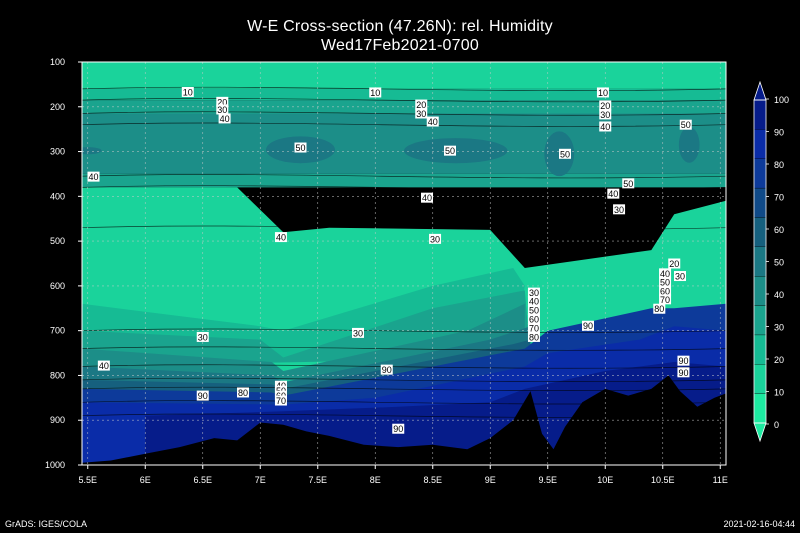 The image size is (800, 533). What do you see at coordinates (663, 480) in the screenshot?
I see `x-tick-label: 10.5E` at bounding box center [663, 480].